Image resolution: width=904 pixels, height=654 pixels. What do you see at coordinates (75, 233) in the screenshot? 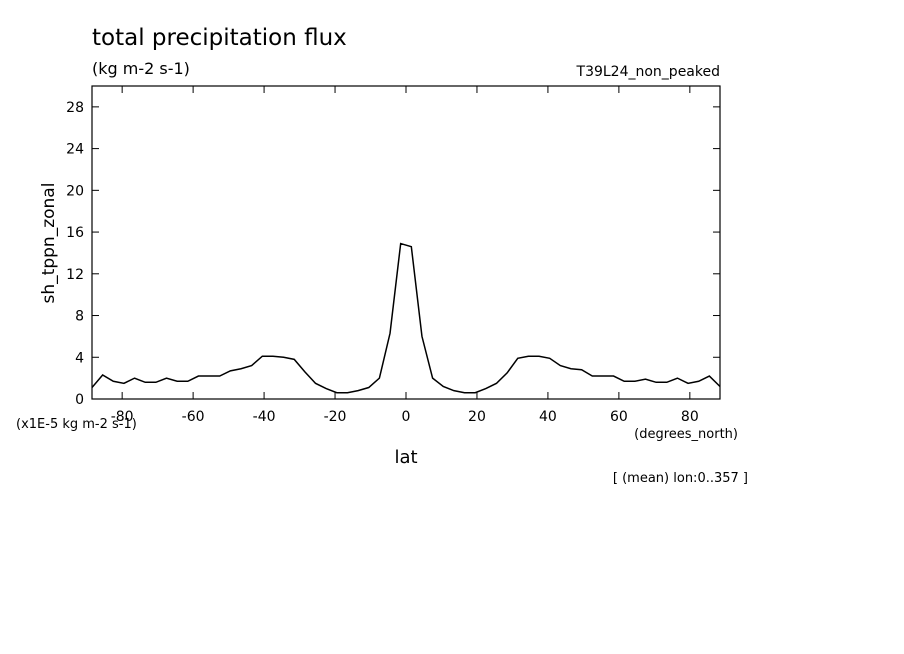
I see `y-tick-label: 16` at bounding box center [75, 233].